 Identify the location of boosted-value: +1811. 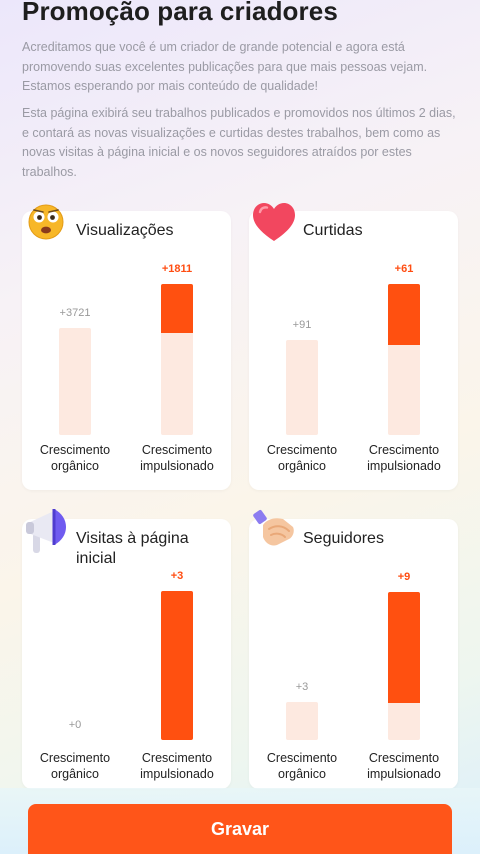
(177, 269).